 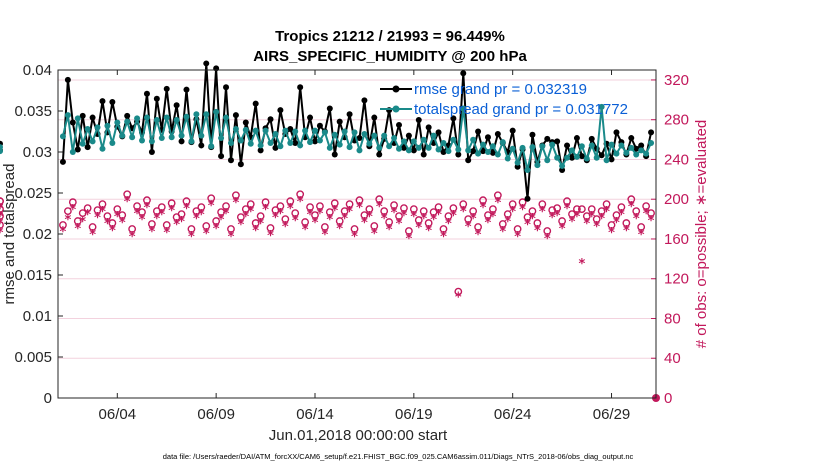 I want to click on y-tick-label: 0.03, so click(x=37, y=152).